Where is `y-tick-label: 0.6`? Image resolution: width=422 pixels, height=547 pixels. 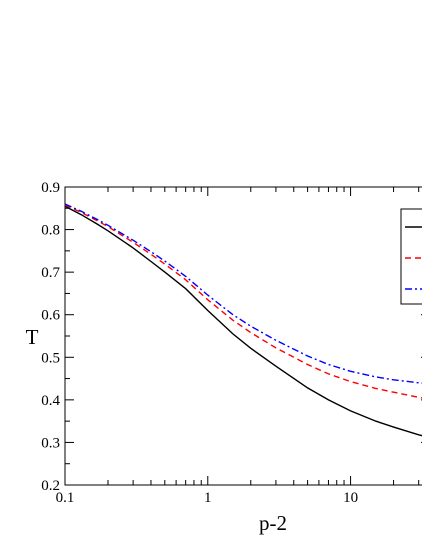
y-tick-label: 0.6 is located at coordinates (50, 316).